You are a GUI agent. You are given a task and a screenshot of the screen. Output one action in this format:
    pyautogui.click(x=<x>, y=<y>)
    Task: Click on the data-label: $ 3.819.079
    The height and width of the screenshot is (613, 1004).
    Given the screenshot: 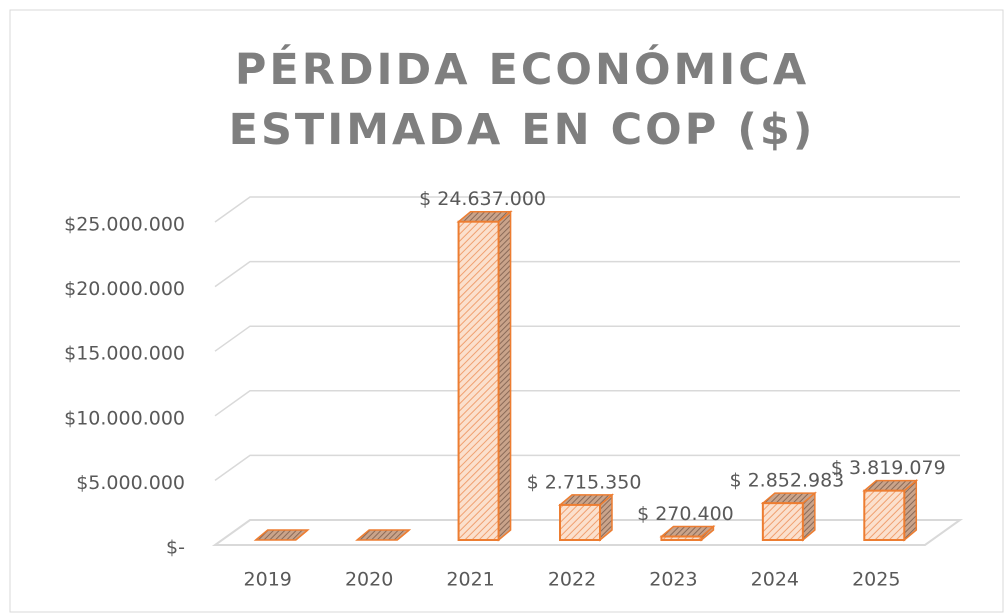 What is the action you would take?
    pyautogui.click(x=888, y=468)
    